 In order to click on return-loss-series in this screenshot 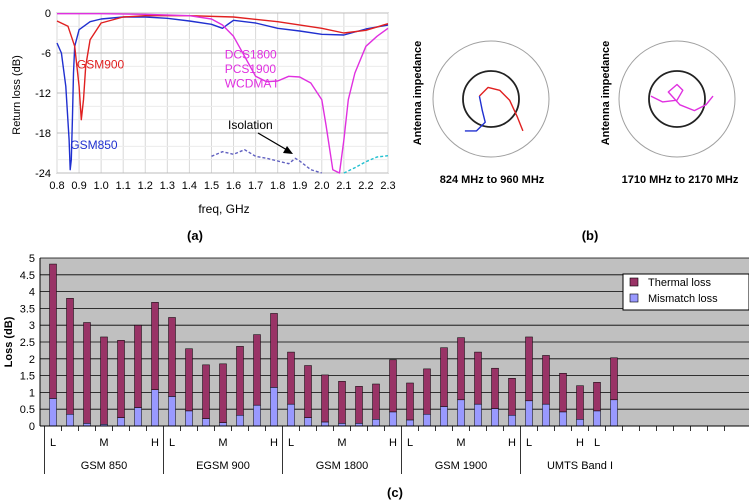, I will do `click(222, 93)`.